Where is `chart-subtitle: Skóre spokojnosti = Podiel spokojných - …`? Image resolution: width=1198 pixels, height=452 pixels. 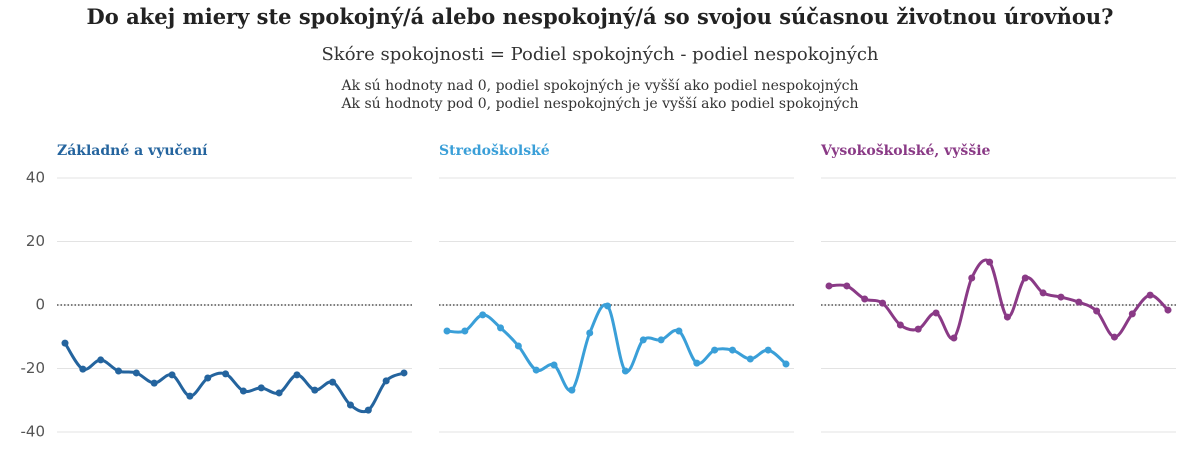 chart-subtitle: Skóre spokojnosti = Podiel spokojných - … is located at coordinates (599, 54).